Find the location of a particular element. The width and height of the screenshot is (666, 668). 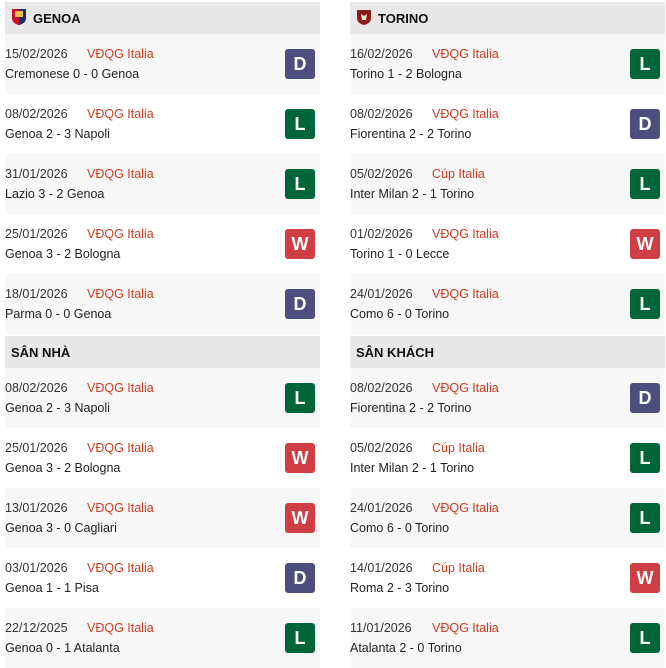

section-title: TORINO is located at coordinates (403, 18).